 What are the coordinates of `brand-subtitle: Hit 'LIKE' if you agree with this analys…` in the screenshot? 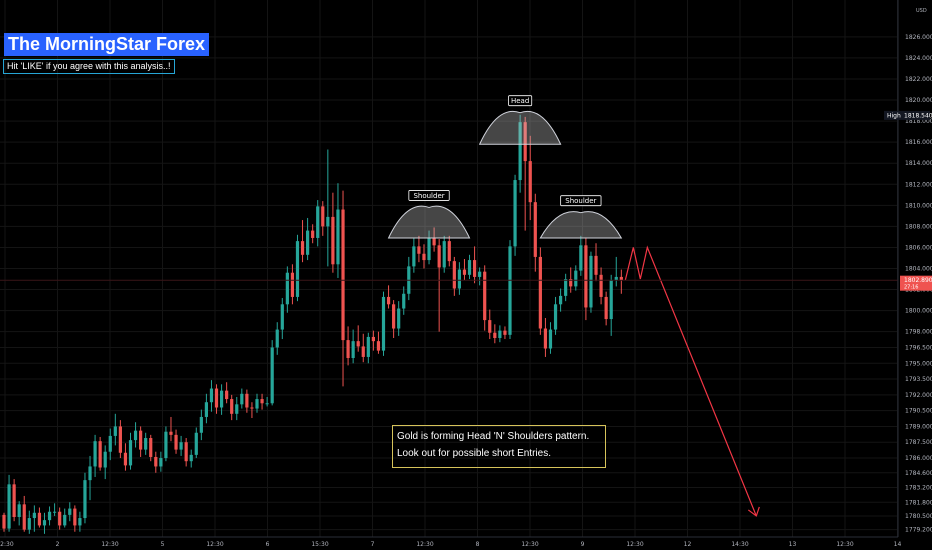 It's located at (89, 66).